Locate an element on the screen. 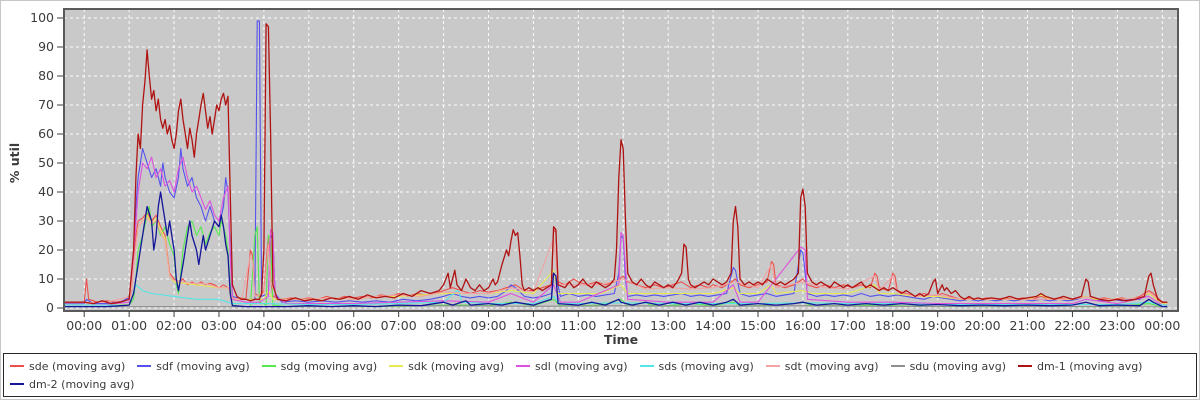 The height and width of the screenshot is (400, 1200). legend-item-dm-1: dm-1 (moving avg) is located at coordinates (1080, 366).